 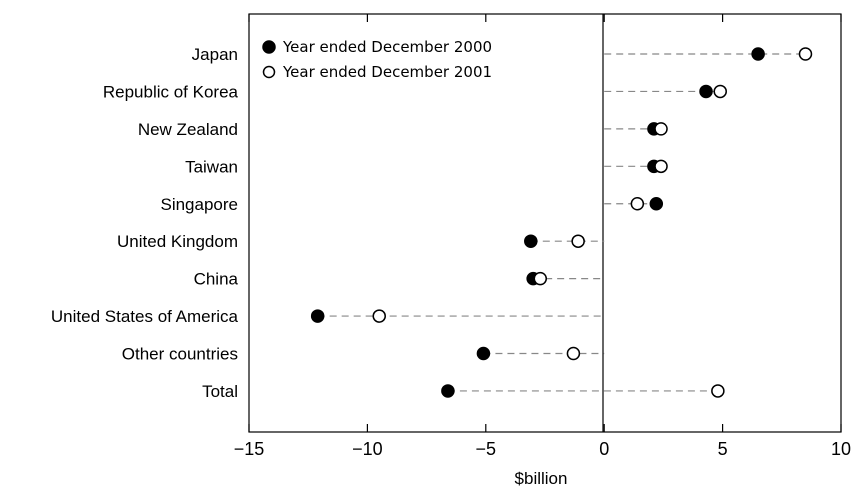 What do you see at coordinates (269, 72) in the screenshot?
I see `legend-marker-2001` at bounding box center [269, 72].